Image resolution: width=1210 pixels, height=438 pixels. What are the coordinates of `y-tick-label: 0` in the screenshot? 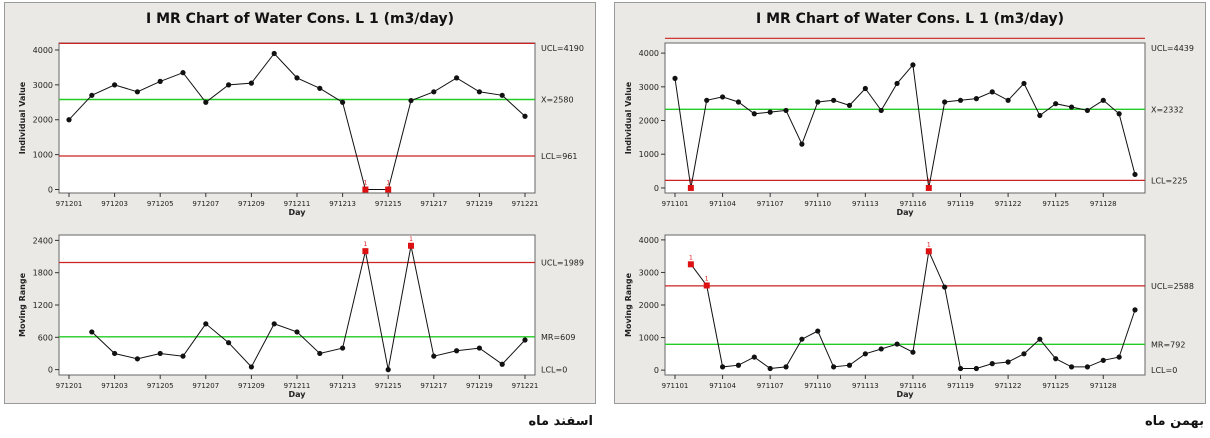 It's located at (656, 370).